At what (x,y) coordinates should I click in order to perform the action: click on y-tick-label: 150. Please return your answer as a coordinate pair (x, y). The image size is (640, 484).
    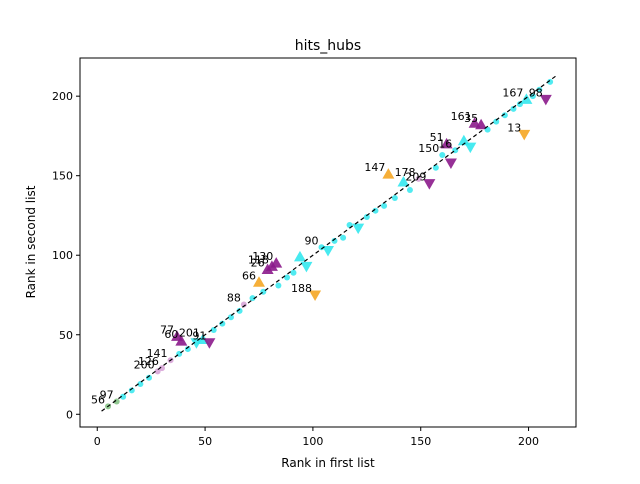
    Looking at the image, I should click on (62, 176).